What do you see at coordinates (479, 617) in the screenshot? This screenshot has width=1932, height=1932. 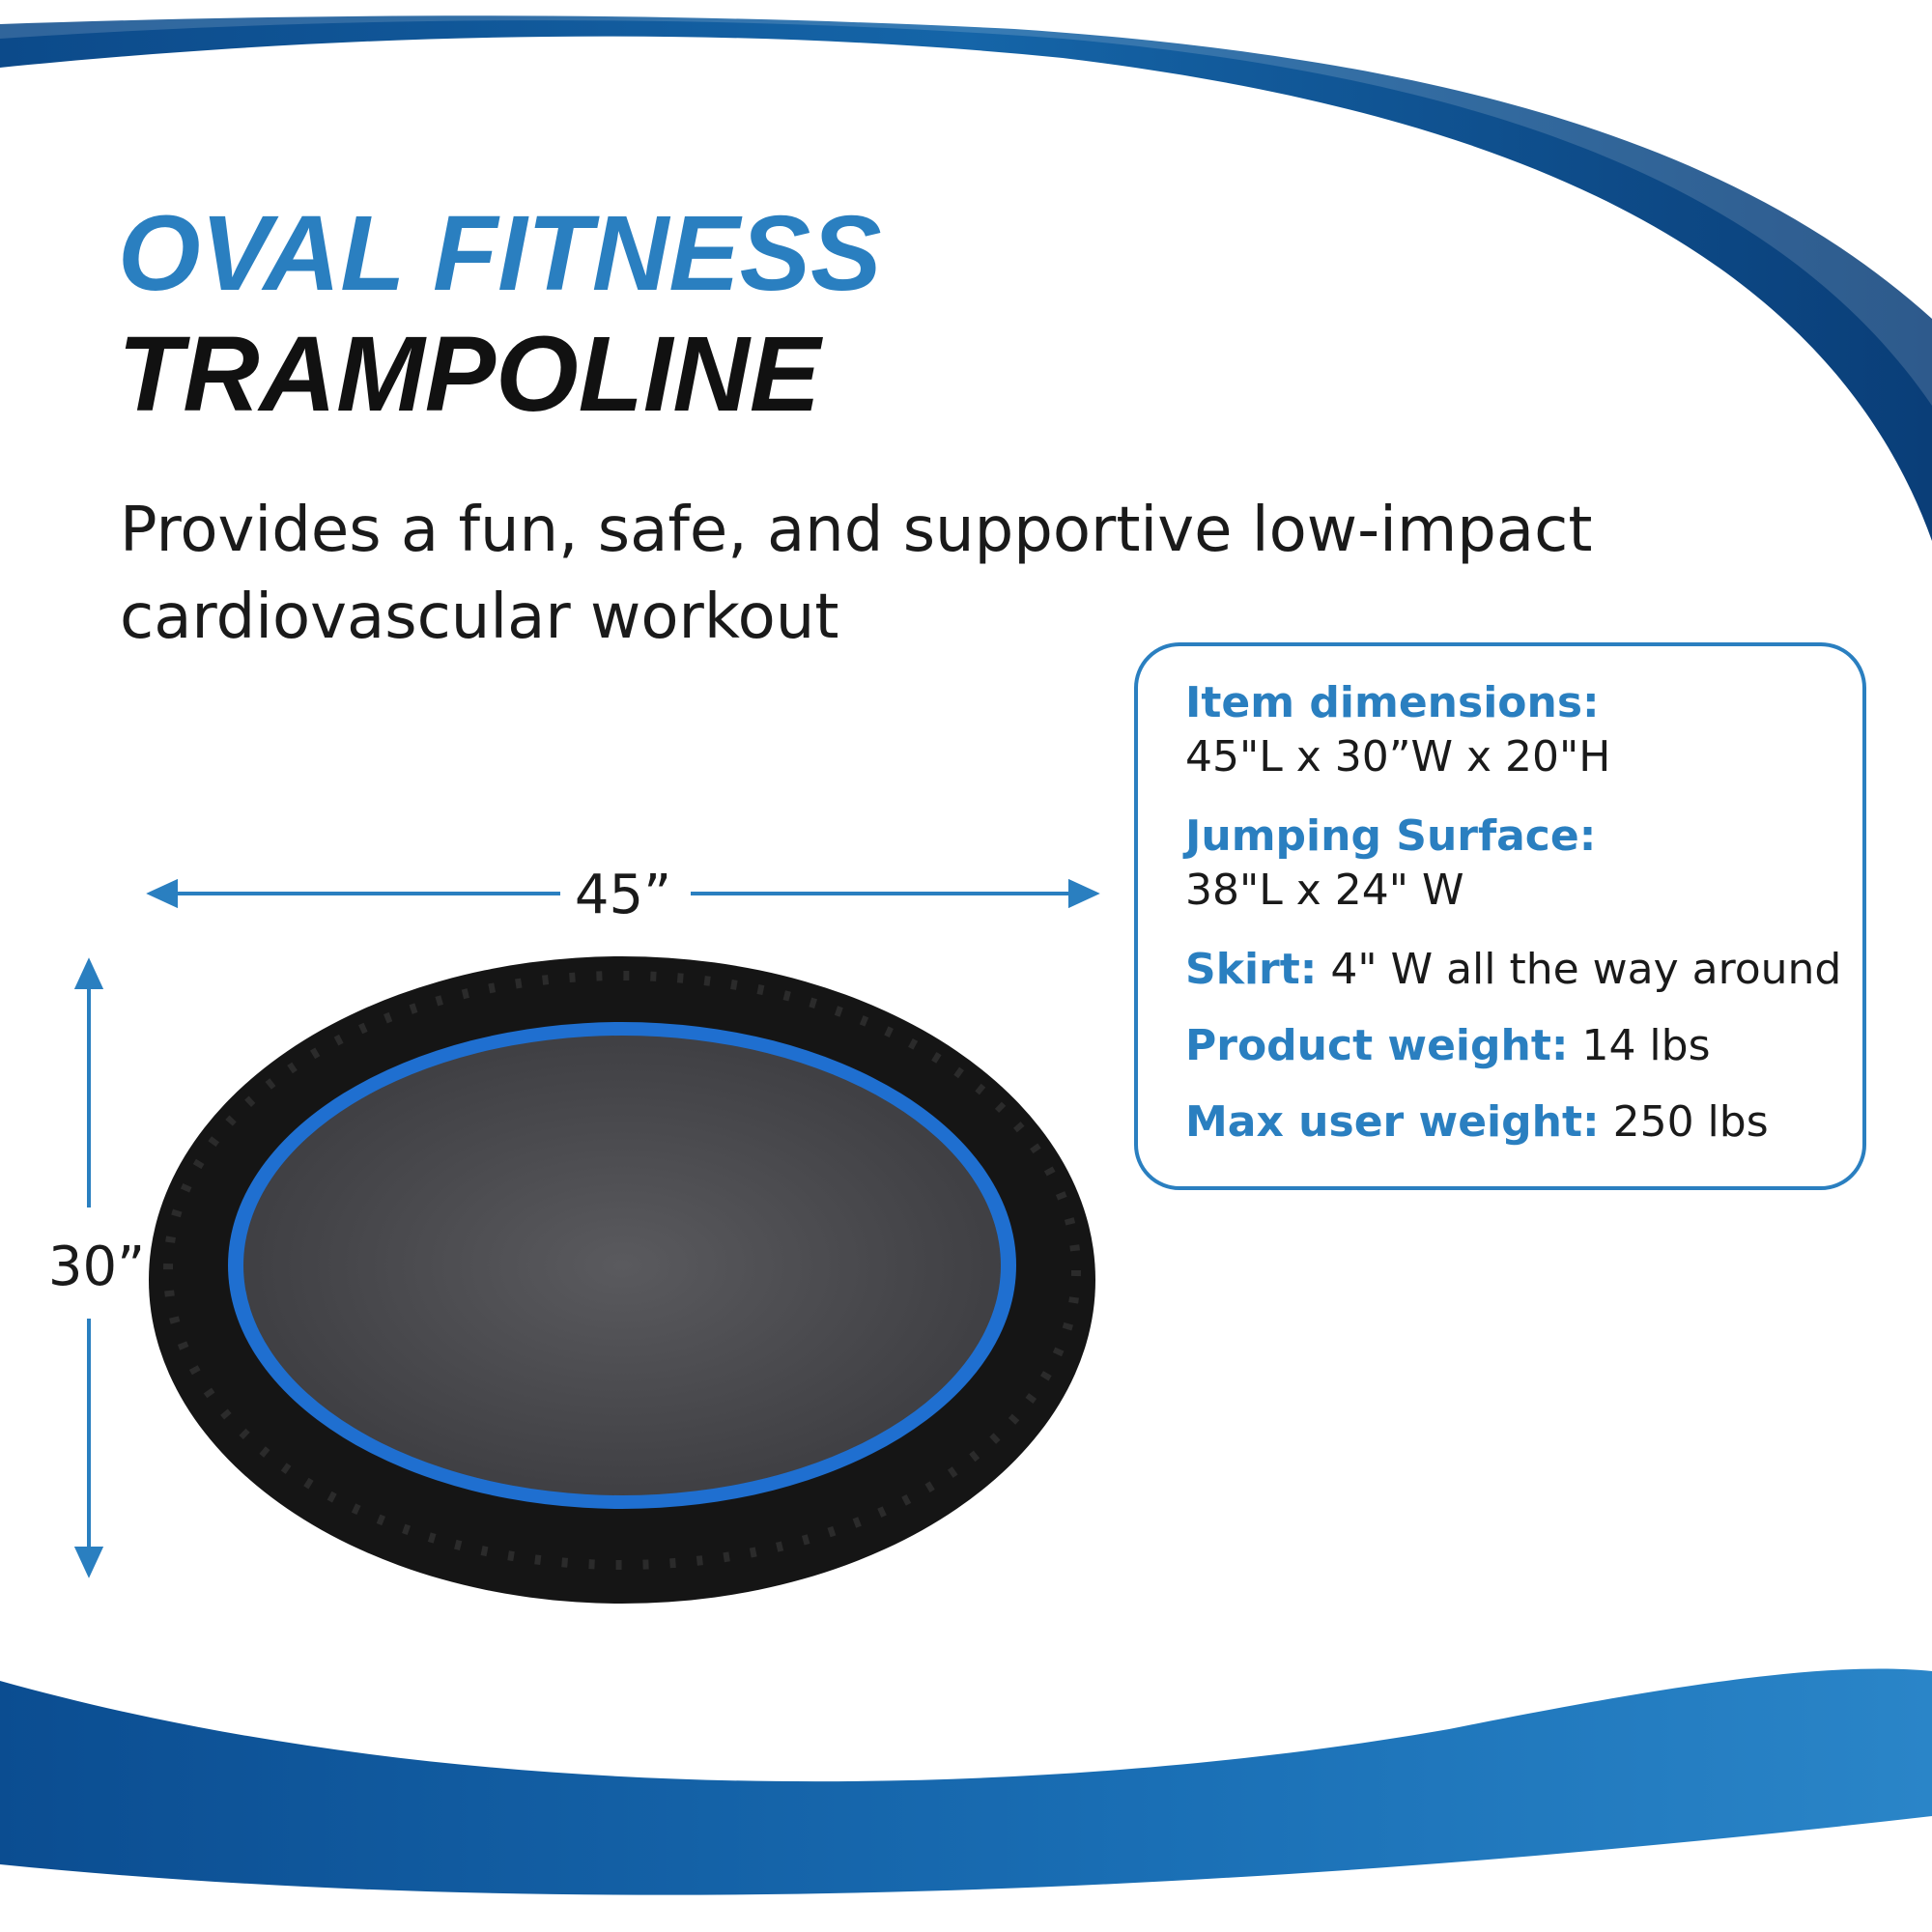 I see `subtitle-line2: cardiovascular workout` at bounding box center [479, 617].